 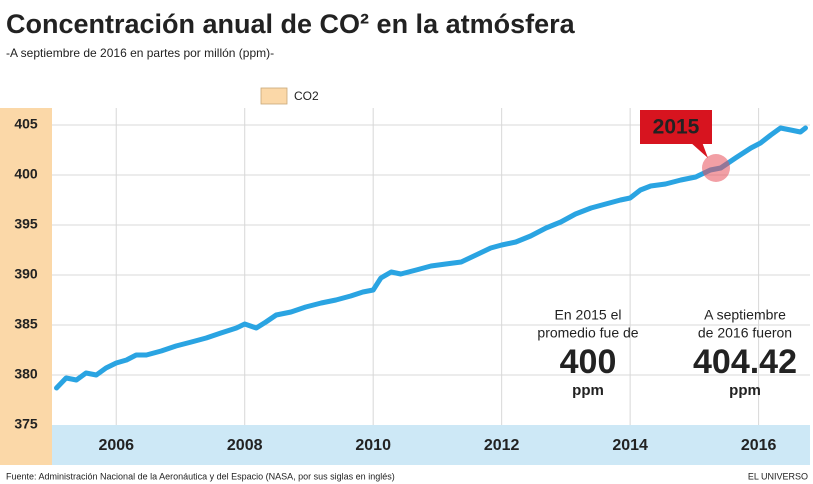 I want to click on x-tick-label: 2016, so click(x=759, y=445).